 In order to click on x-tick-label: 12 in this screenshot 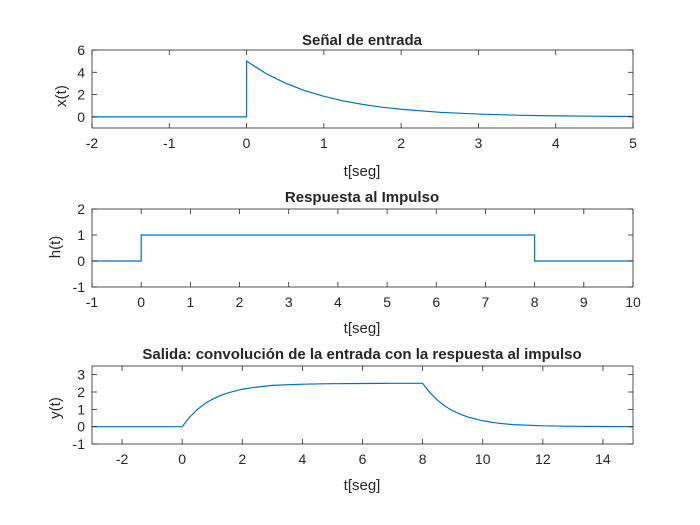, I will do `click(543, 459)`.